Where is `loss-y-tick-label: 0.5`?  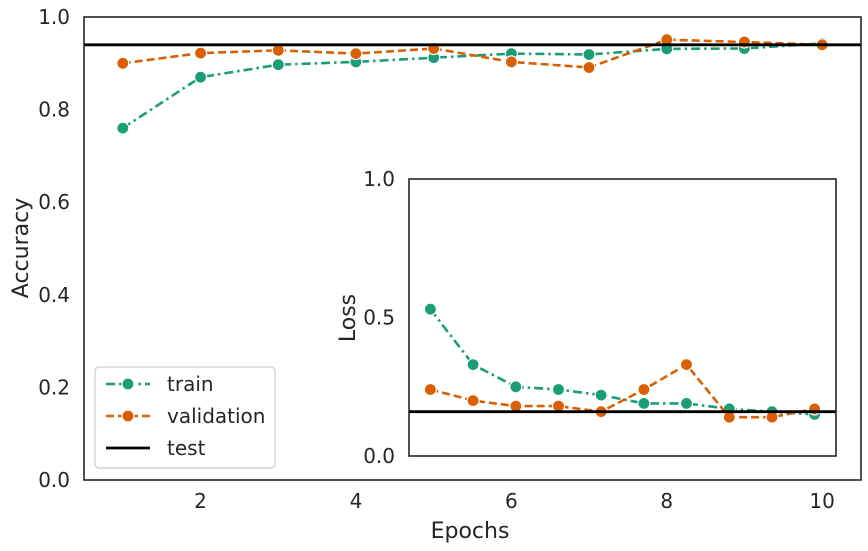 loss-y-tick-label: 0.5 is located at coordinates (379, 318).